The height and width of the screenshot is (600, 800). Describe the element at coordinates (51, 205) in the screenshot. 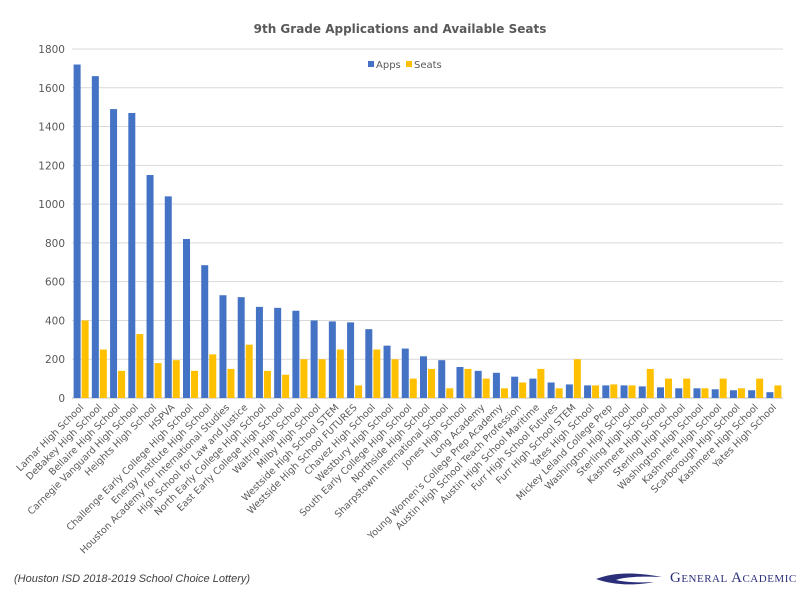

I see `y-tick-label: 1000` at that location.